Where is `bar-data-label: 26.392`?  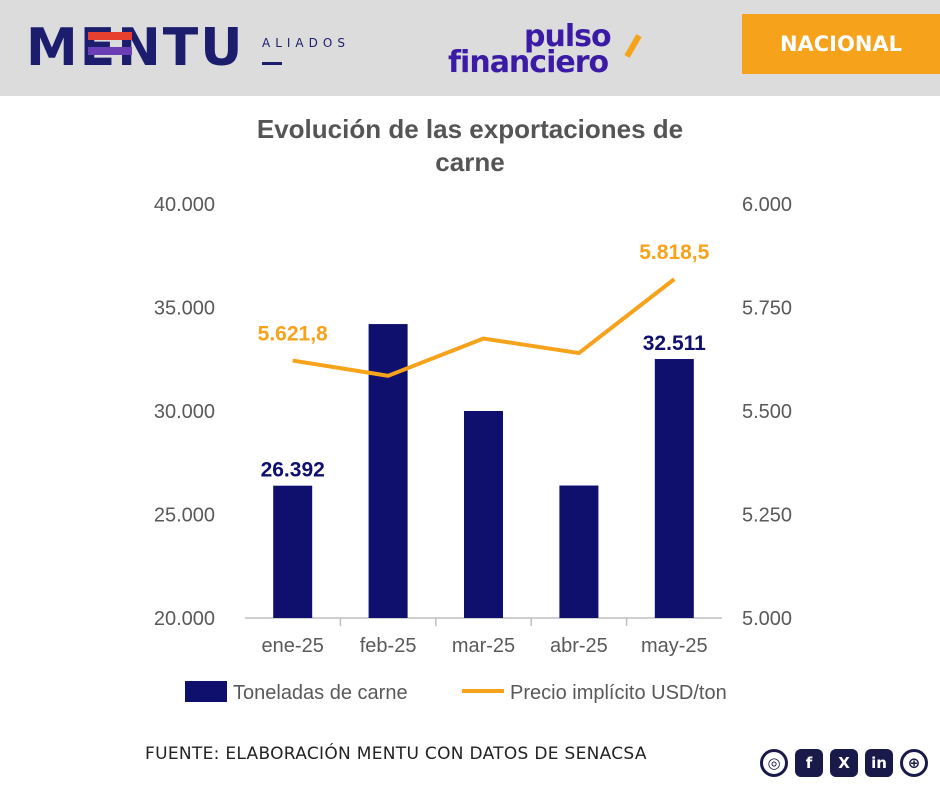 bar-data-label: 26.392 is located at coordinates (293, 470).